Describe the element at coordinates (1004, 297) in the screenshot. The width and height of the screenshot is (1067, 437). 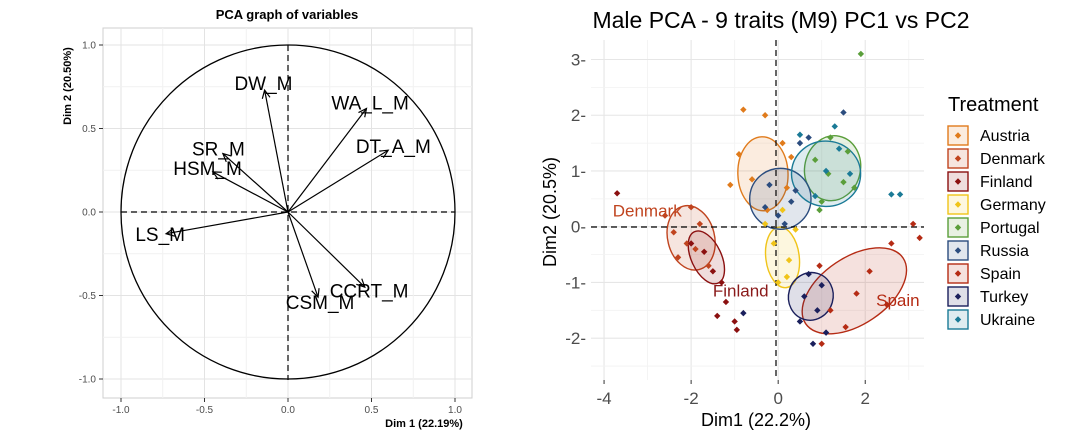
I see `legend-label-turkey: Turkey` at that location.